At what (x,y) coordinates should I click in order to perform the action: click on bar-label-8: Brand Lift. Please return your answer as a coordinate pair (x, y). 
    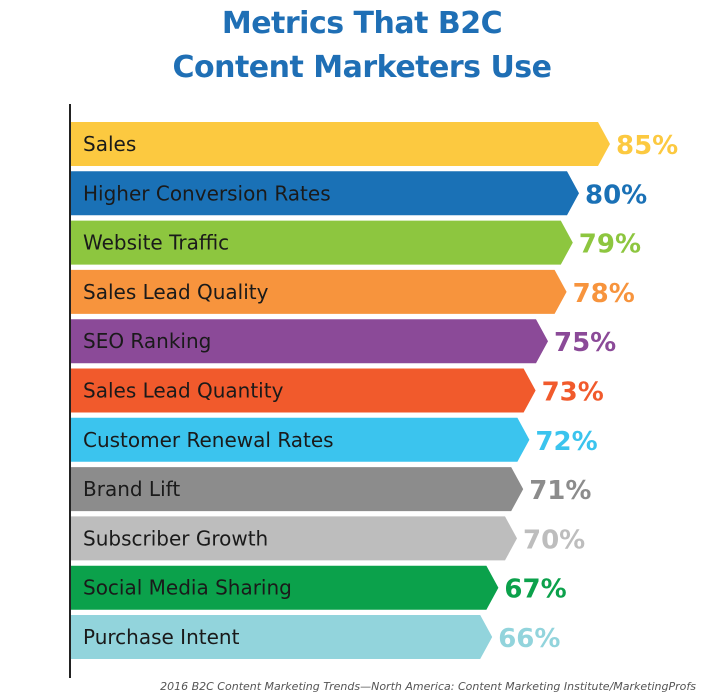
    Looking at the image, I should click on (131, 489).